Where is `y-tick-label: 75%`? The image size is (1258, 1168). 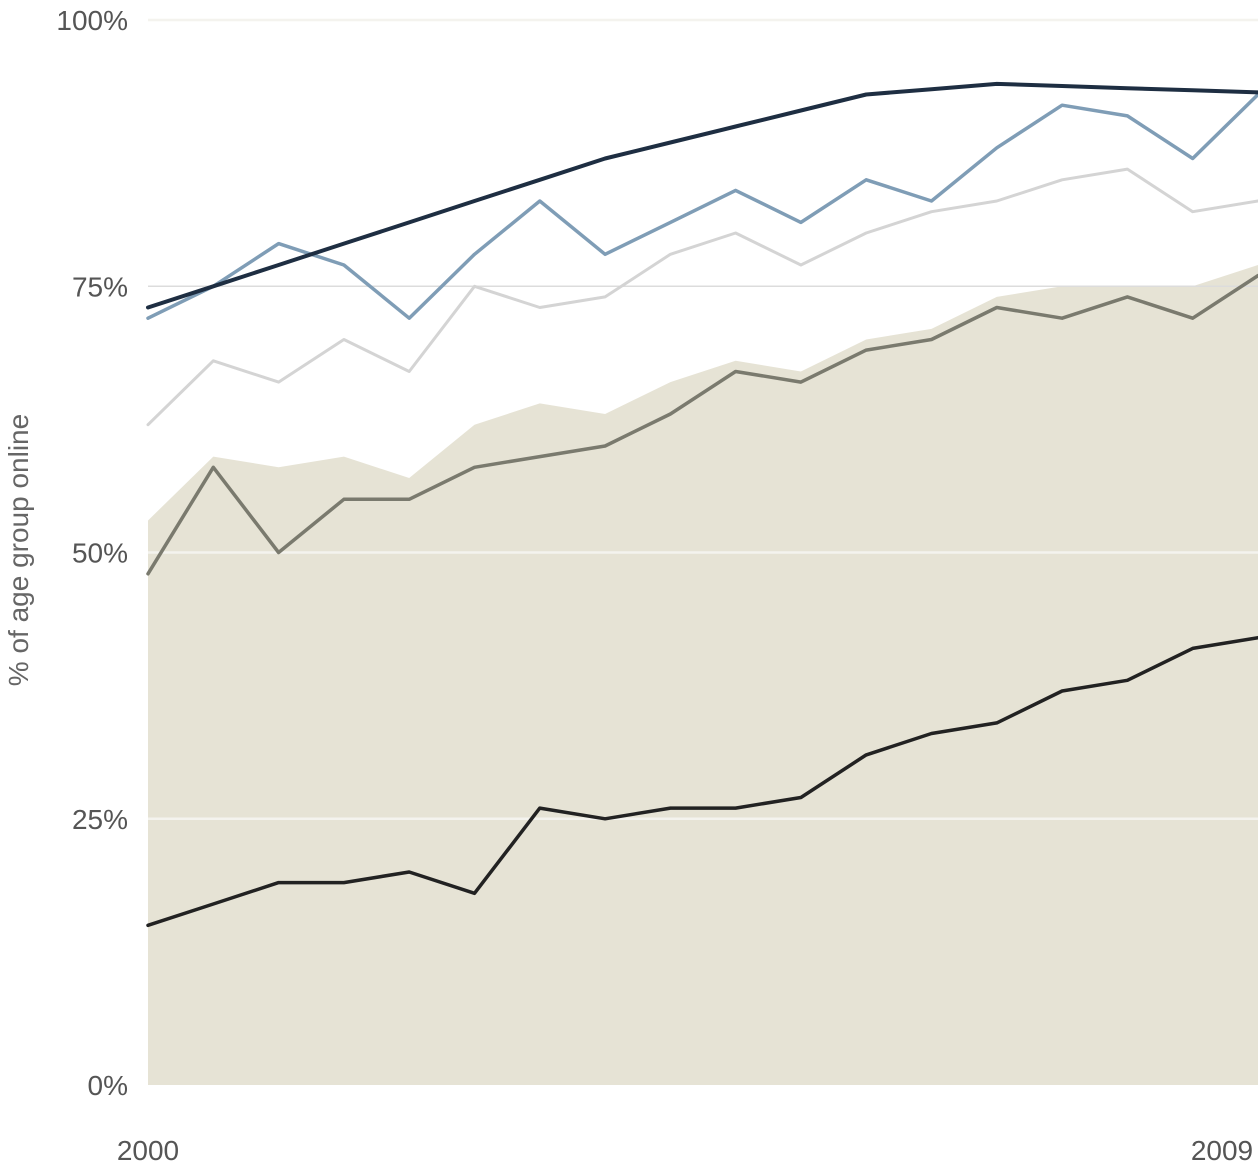
y-tick-label: 75% is located at coordinates (100, 286).